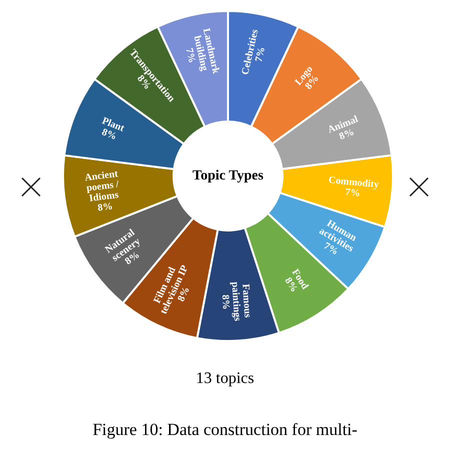  Describe the element at coordinates (225, 430) in the screenshot. I see `caption: Figure 10: Data construction for multi-` at that location.